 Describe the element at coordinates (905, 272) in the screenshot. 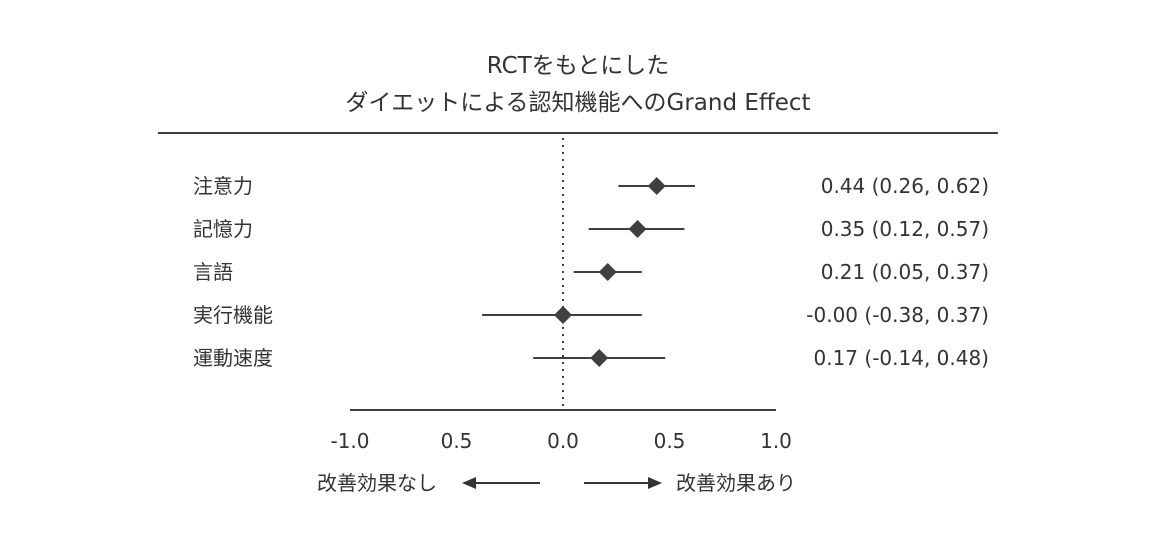

I see `row-value-text: 0.21 (0.05, 0.37)` at that location.